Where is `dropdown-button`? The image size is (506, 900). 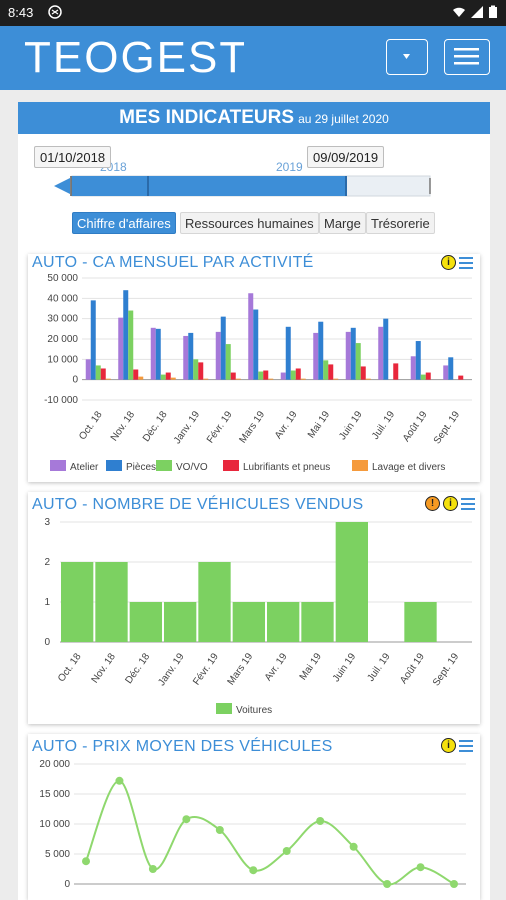 dropdown-button is located at coordinates (407, 57).